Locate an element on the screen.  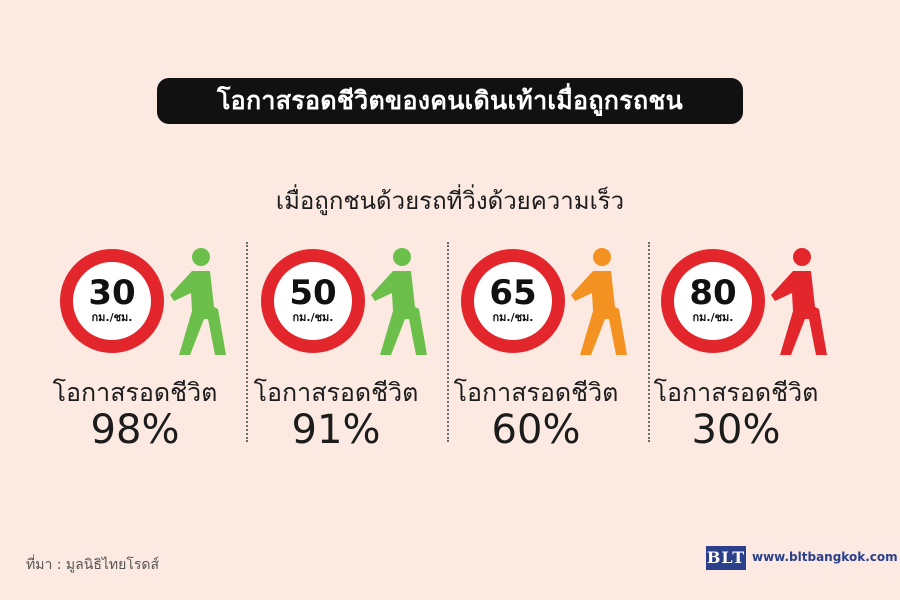
speed-limit-sign: 30 กม./ชม. is located at coordinates (112, 301).